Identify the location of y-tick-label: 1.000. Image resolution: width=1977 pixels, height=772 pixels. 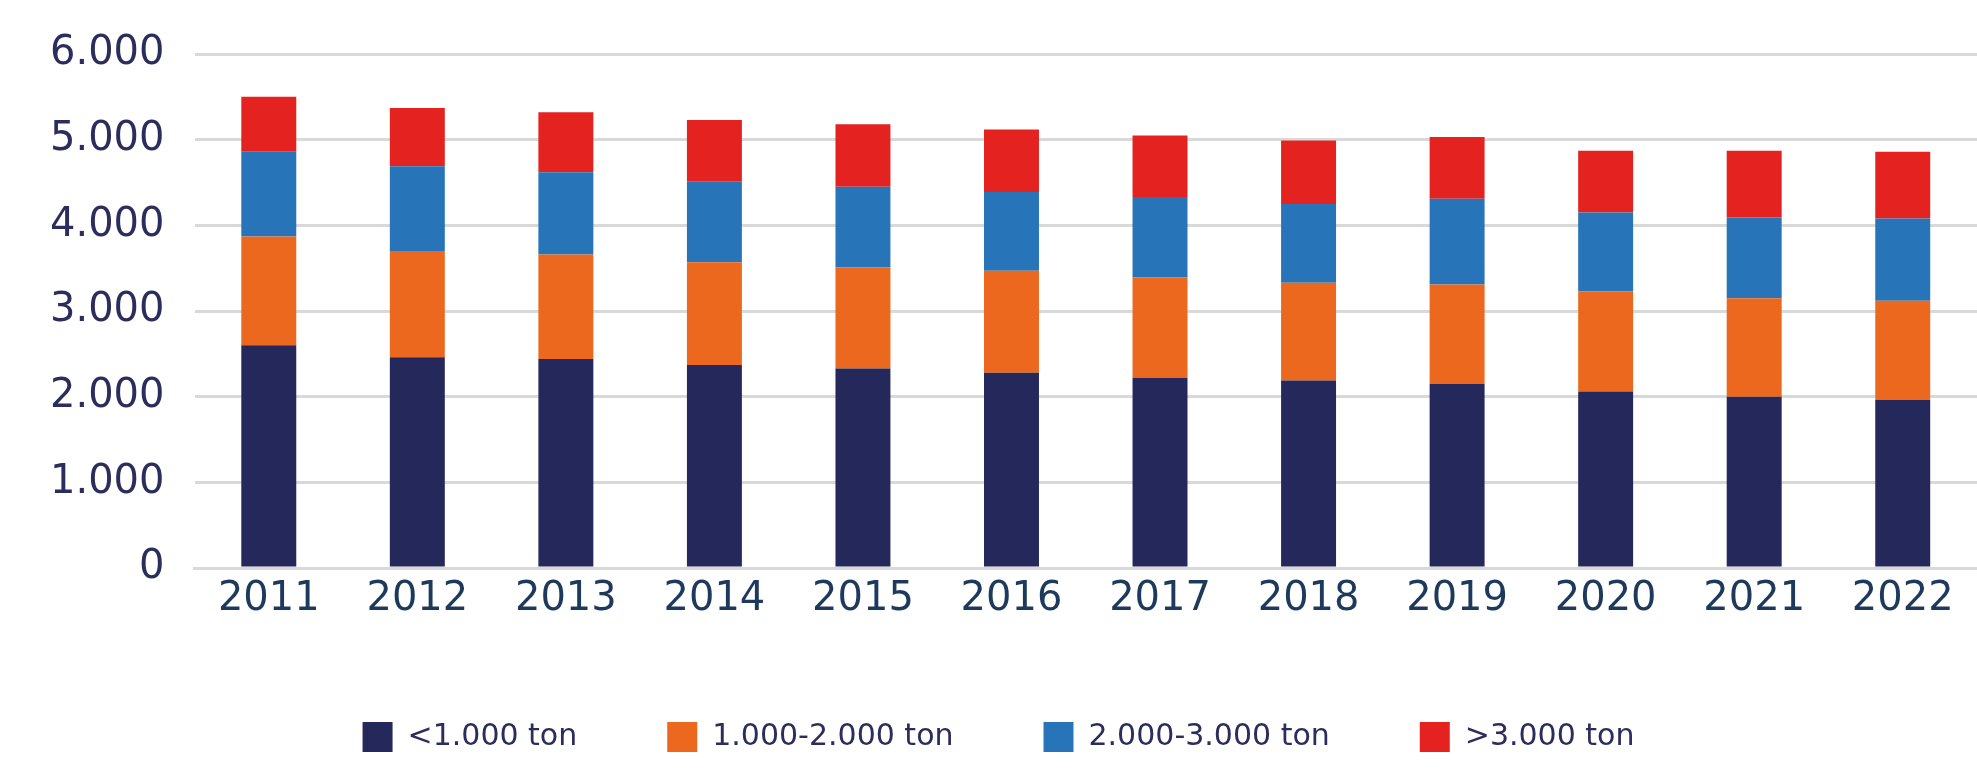
(107, 478).